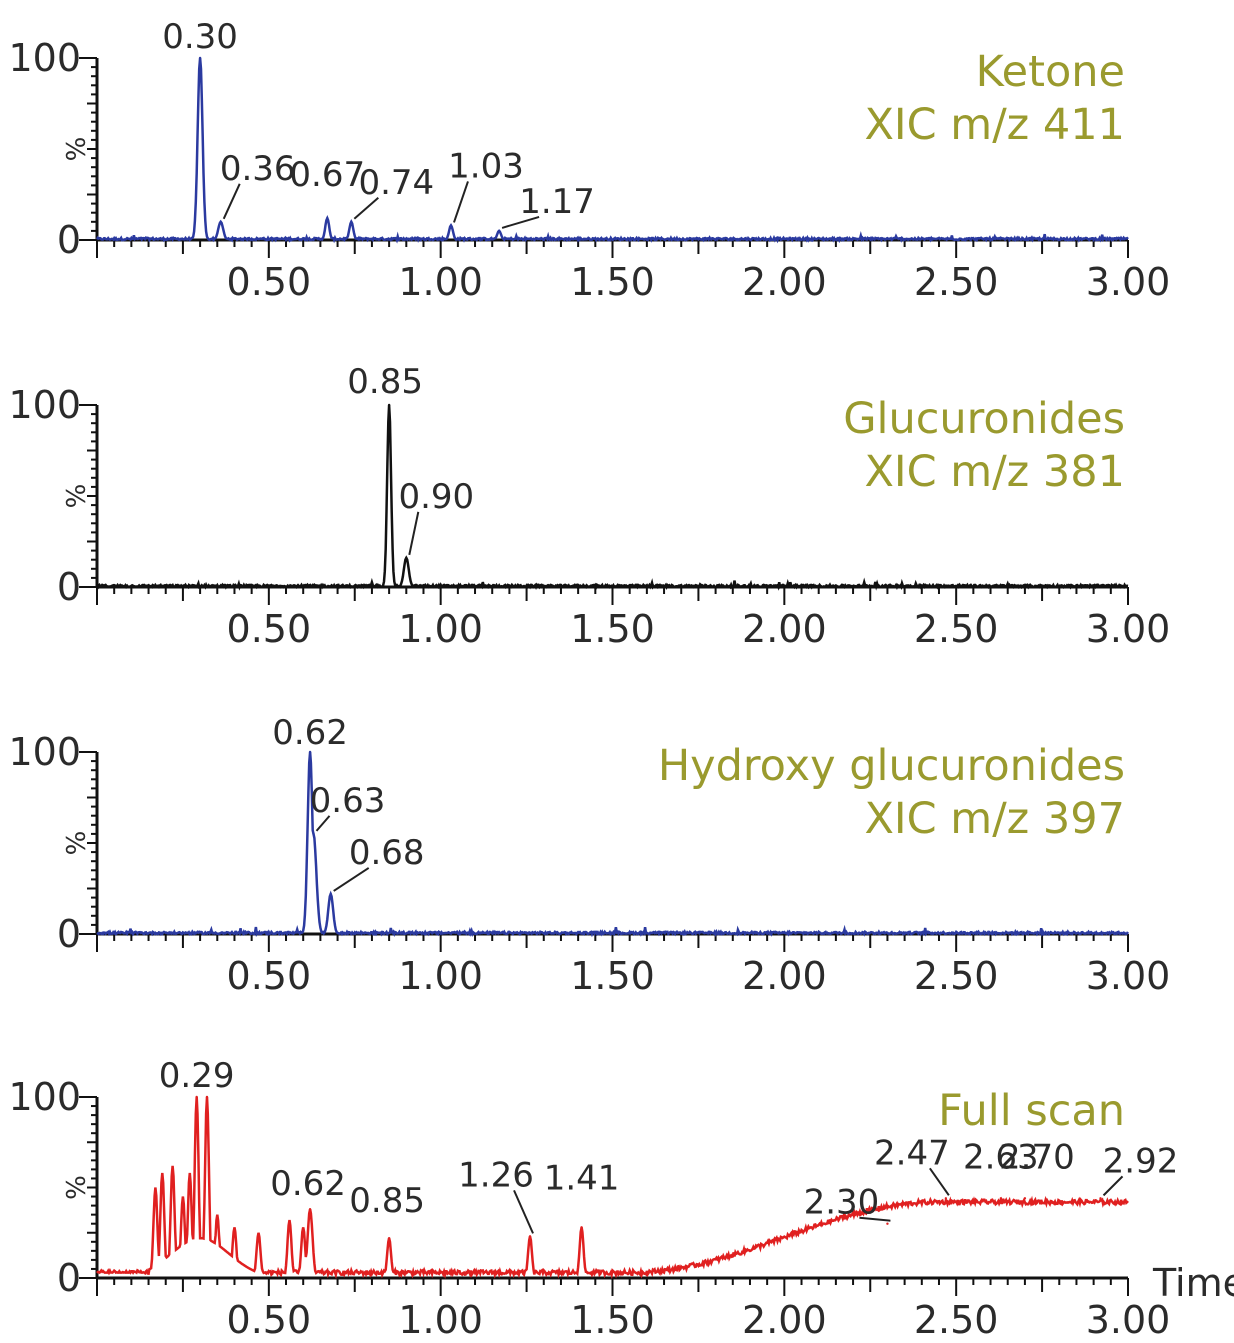  Describe the element at coordinates (912, 1153) in the screenshot. I see `peak-label: 2.47` at that location.